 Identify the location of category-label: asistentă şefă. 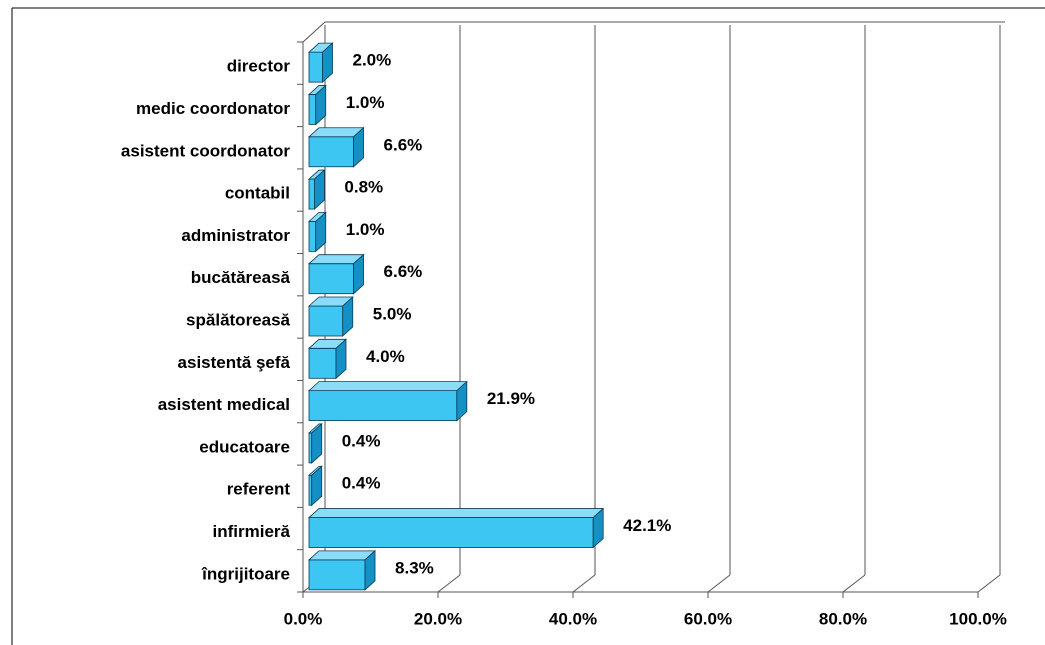
(234, 362).